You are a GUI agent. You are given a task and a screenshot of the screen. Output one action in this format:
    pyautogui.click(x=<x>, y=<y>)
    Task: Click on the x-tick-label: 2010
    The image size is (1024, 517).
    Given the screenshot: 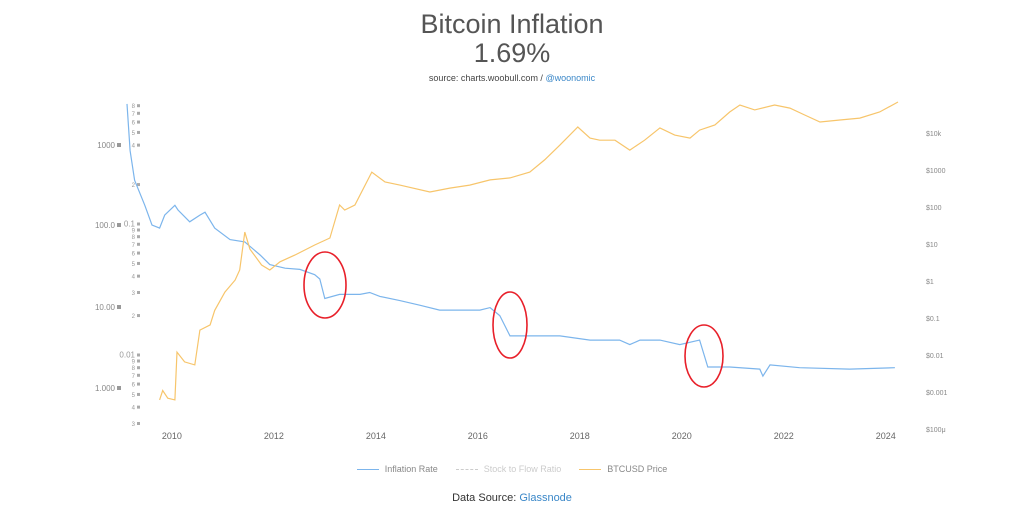 What is the action you would take?
    pyautogui.click(x=172, y=436)
    